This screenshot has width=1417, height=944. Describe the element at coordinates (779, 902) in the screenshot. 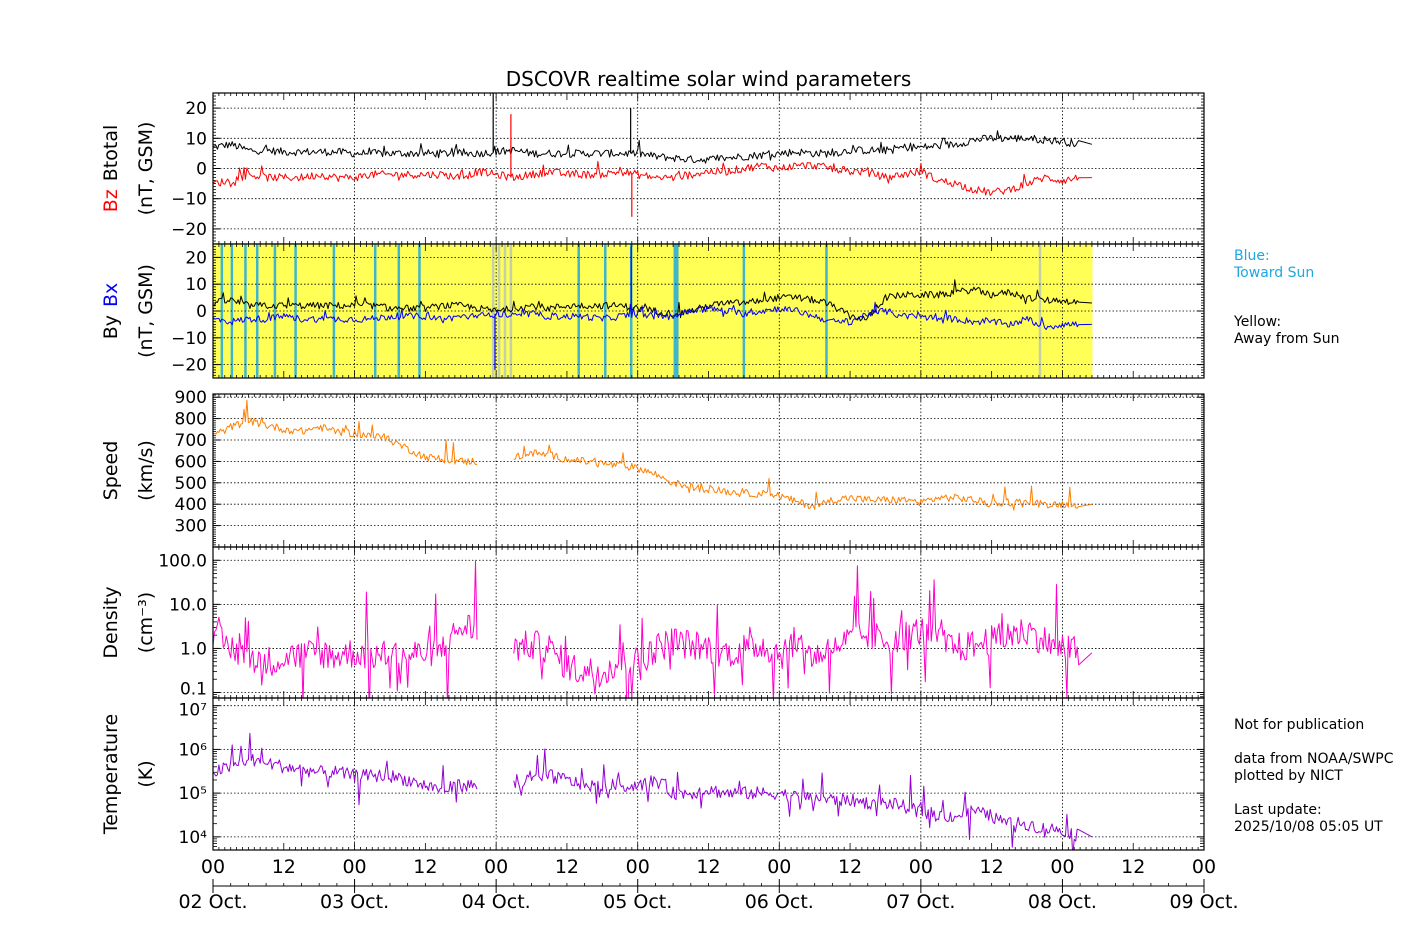

I see `x-date-label: 06 Oct.` at that location.